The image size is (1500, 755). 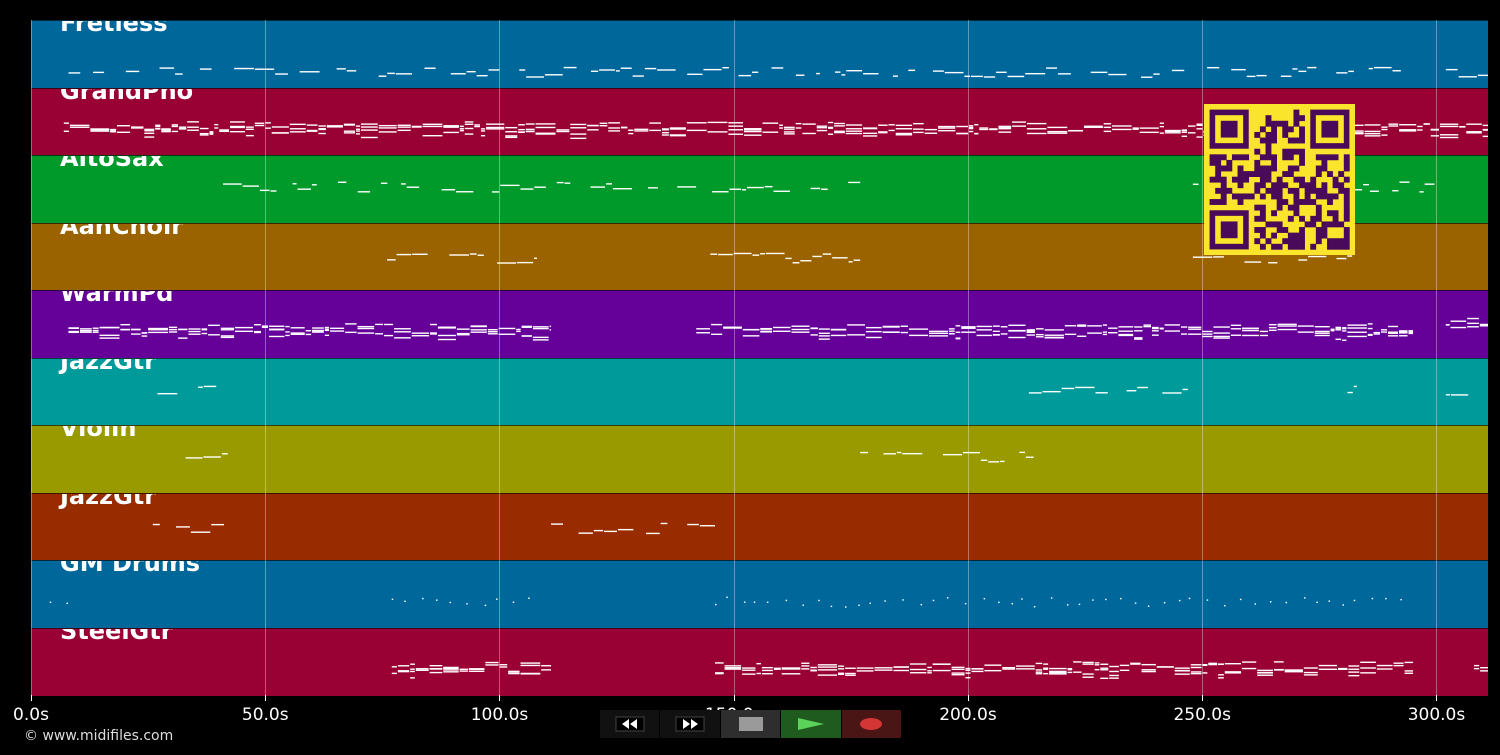 I want to click on record-button, so click(x=871, y=724).